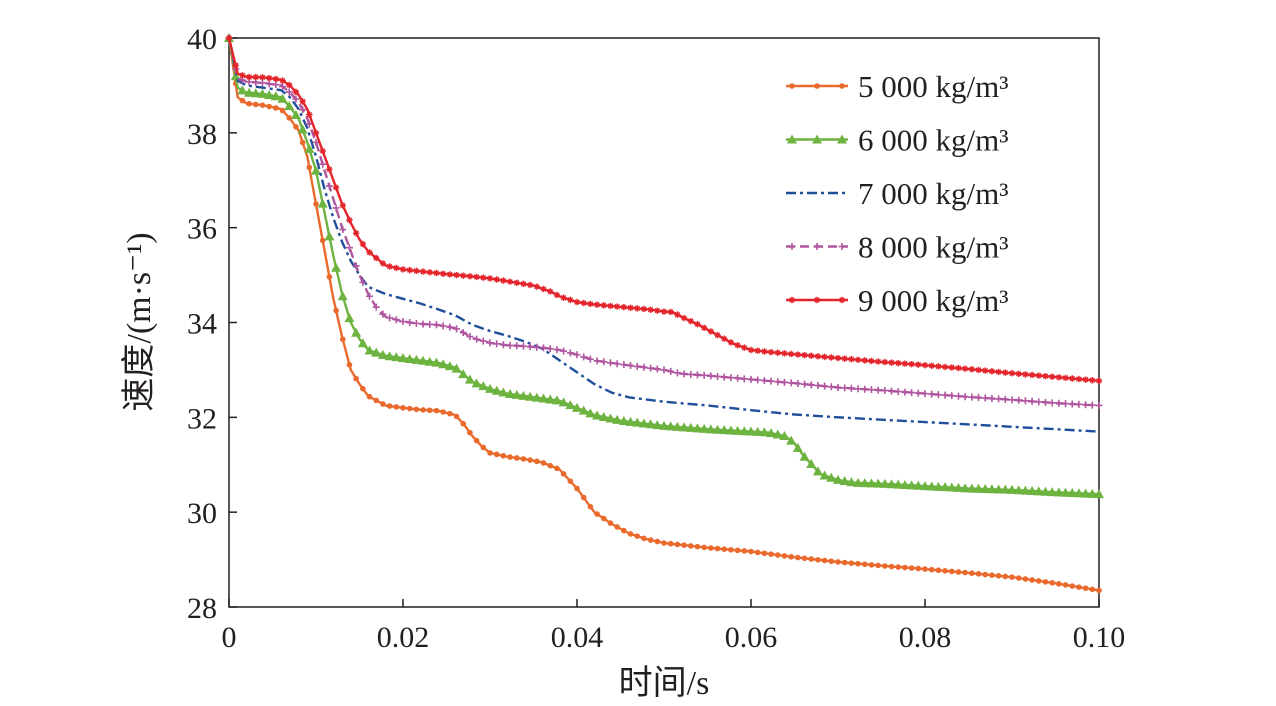 The width and height of the screenshot is (1276, 706). What do you see at coordinates (933, 300) in the screenshot?
I see `legend-label: 9 000 kg/m³` at bounding box center [933, 300].